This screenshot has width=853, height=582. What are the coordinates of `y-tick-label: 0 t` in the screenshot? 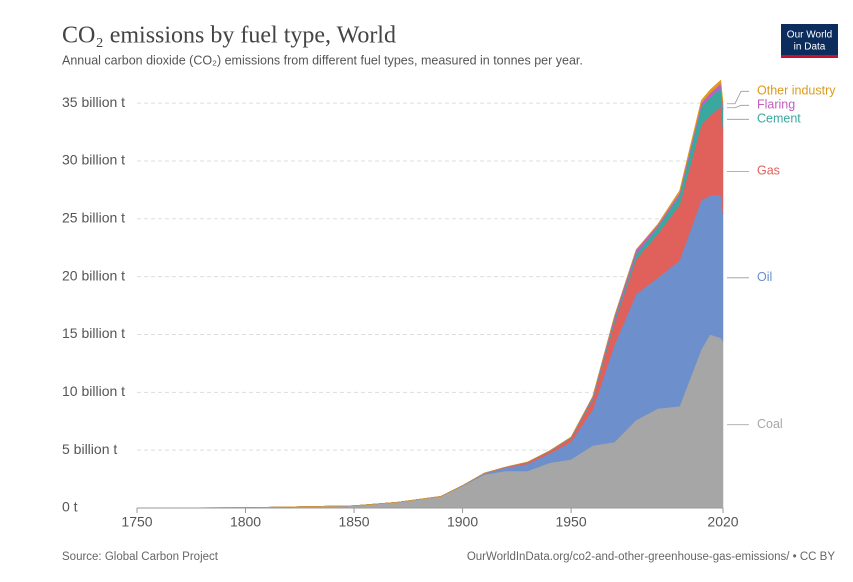 It's located at (70, 507).